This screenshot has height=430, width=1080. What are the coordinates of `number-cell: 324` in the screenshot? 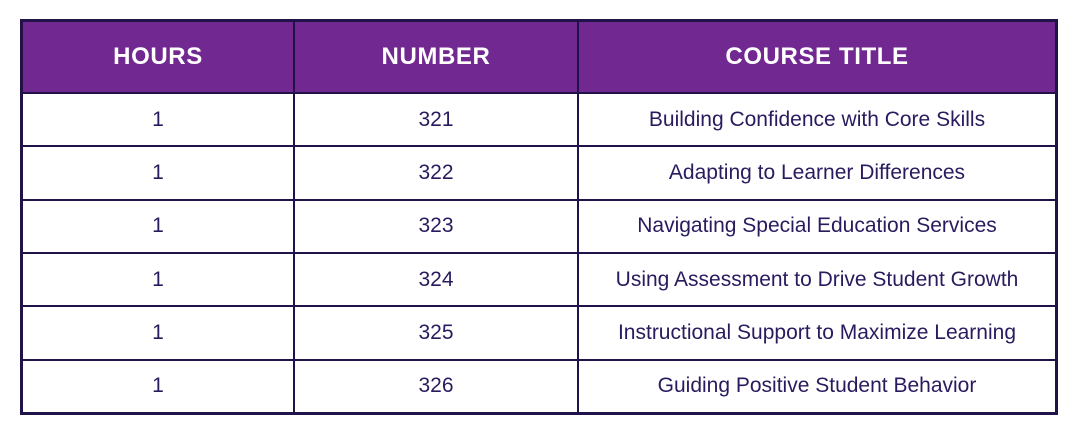 It's located at (437, 279).